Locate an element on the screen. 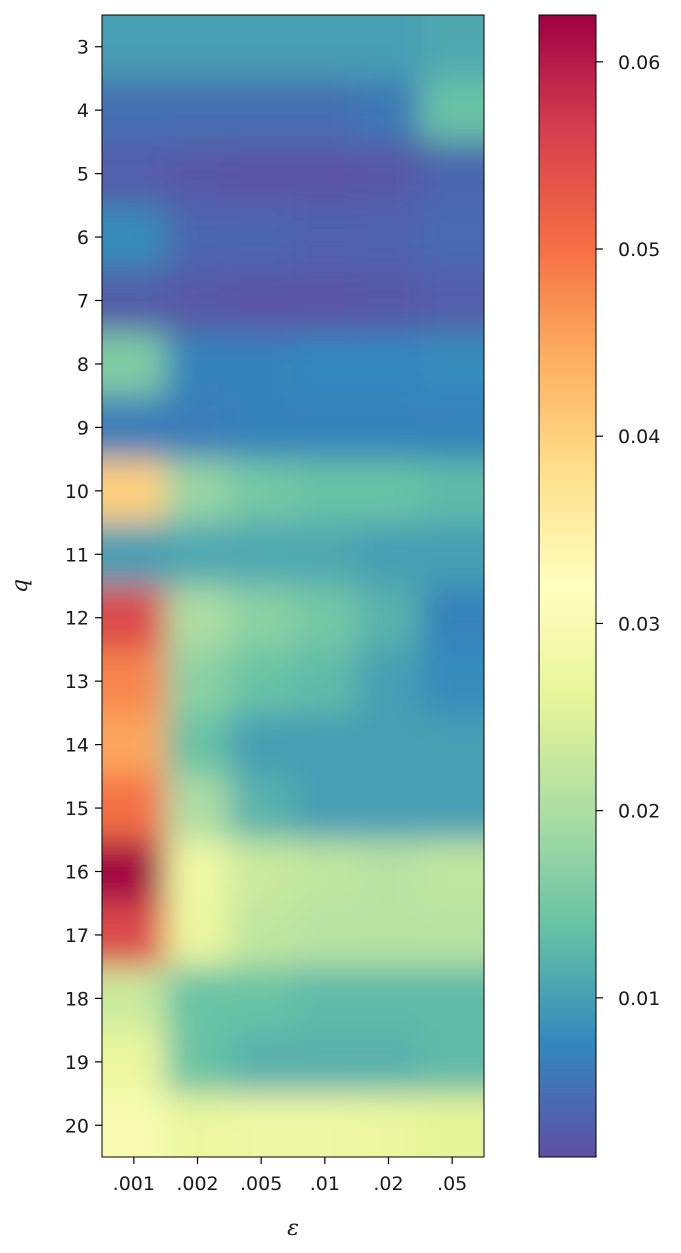 This screenshot has width=681, height=1253. x-axis-title: ε is located at coordinates (293, 1228).